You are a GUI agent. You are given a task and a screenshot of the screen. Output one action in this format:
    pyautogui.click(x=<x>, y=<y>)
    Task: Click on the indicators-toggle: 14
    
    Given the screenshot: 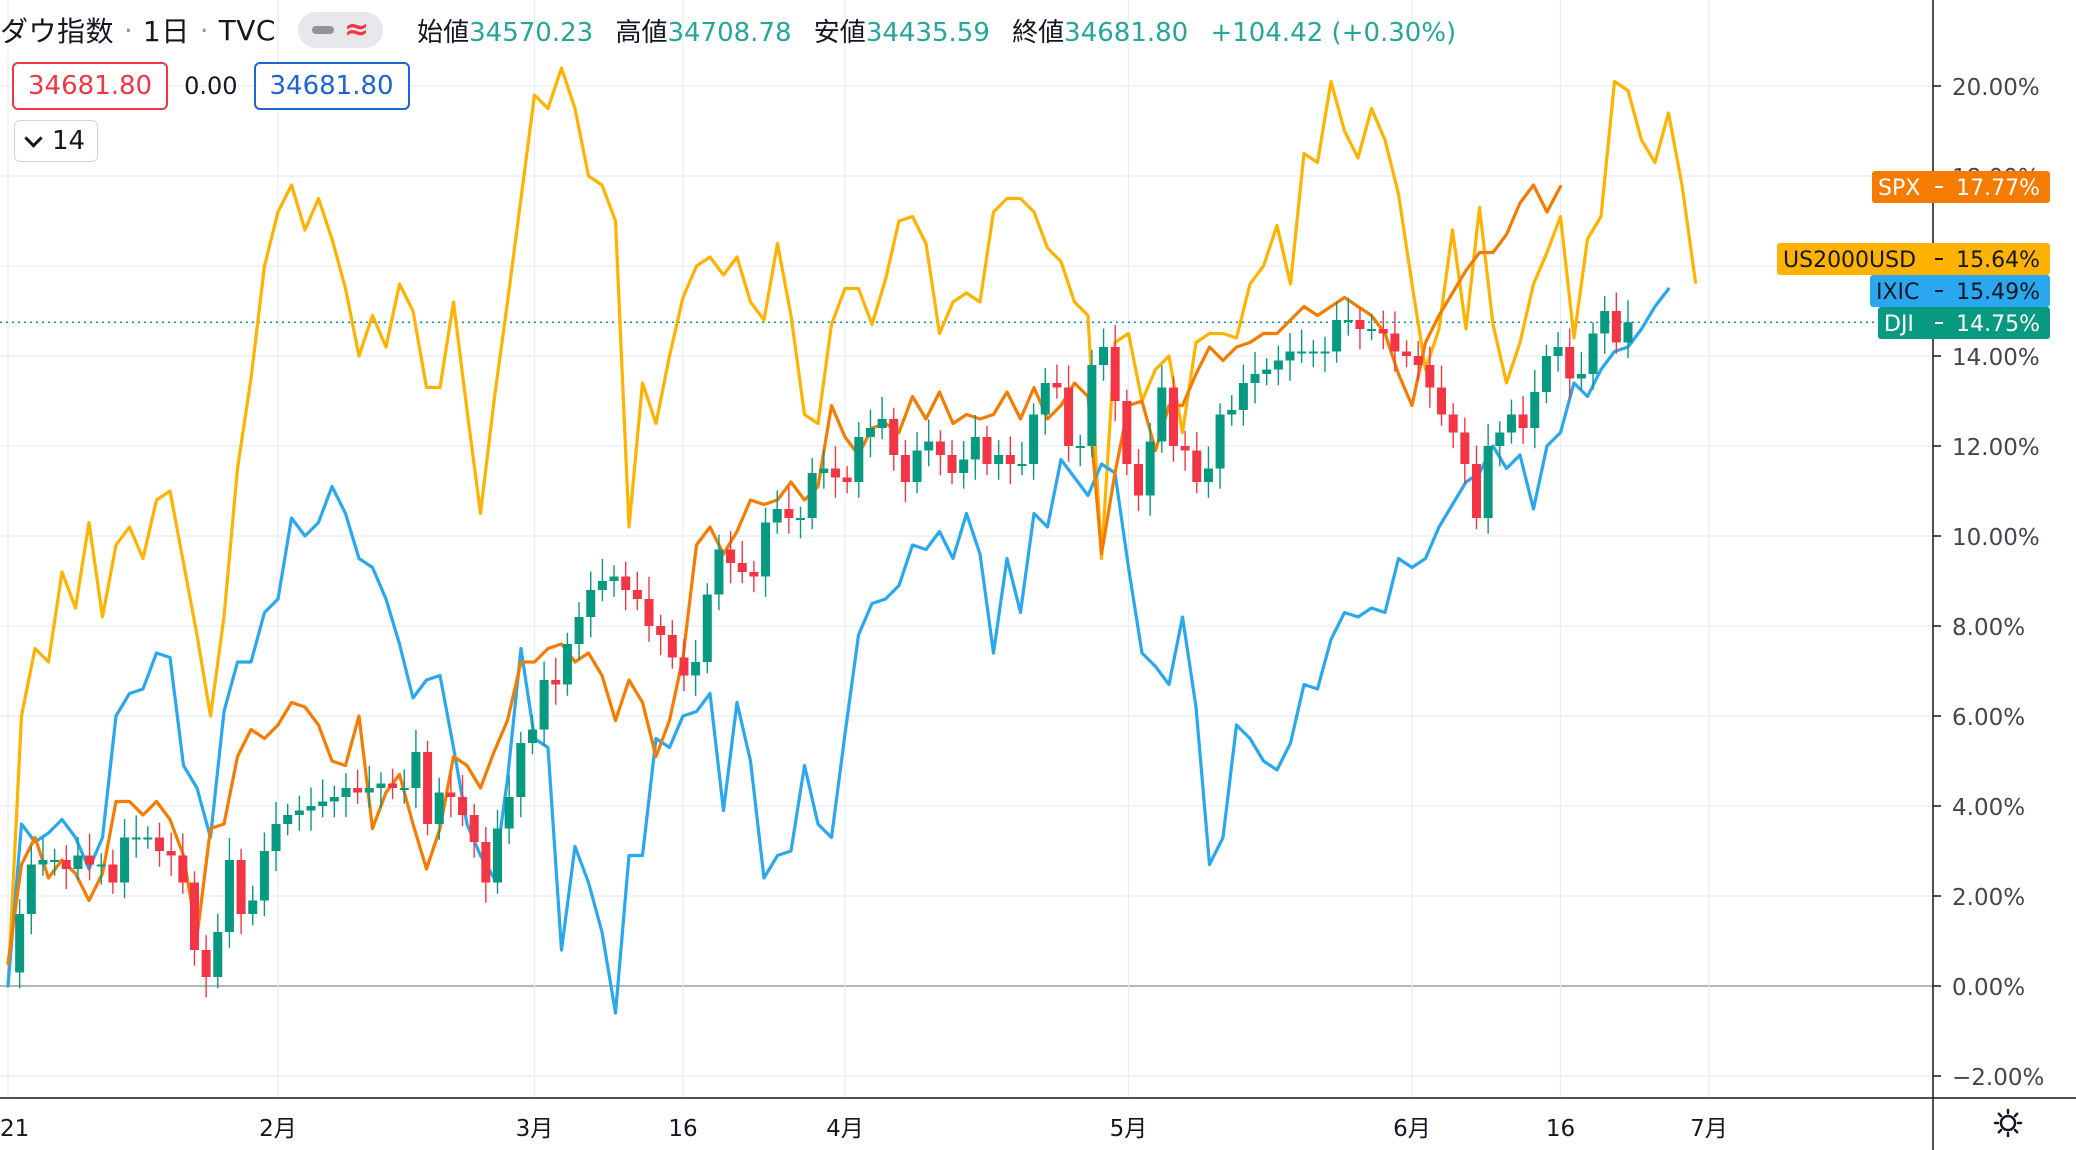 What is the action you would take?
    pyautogui.click(x=56, y=141)
    